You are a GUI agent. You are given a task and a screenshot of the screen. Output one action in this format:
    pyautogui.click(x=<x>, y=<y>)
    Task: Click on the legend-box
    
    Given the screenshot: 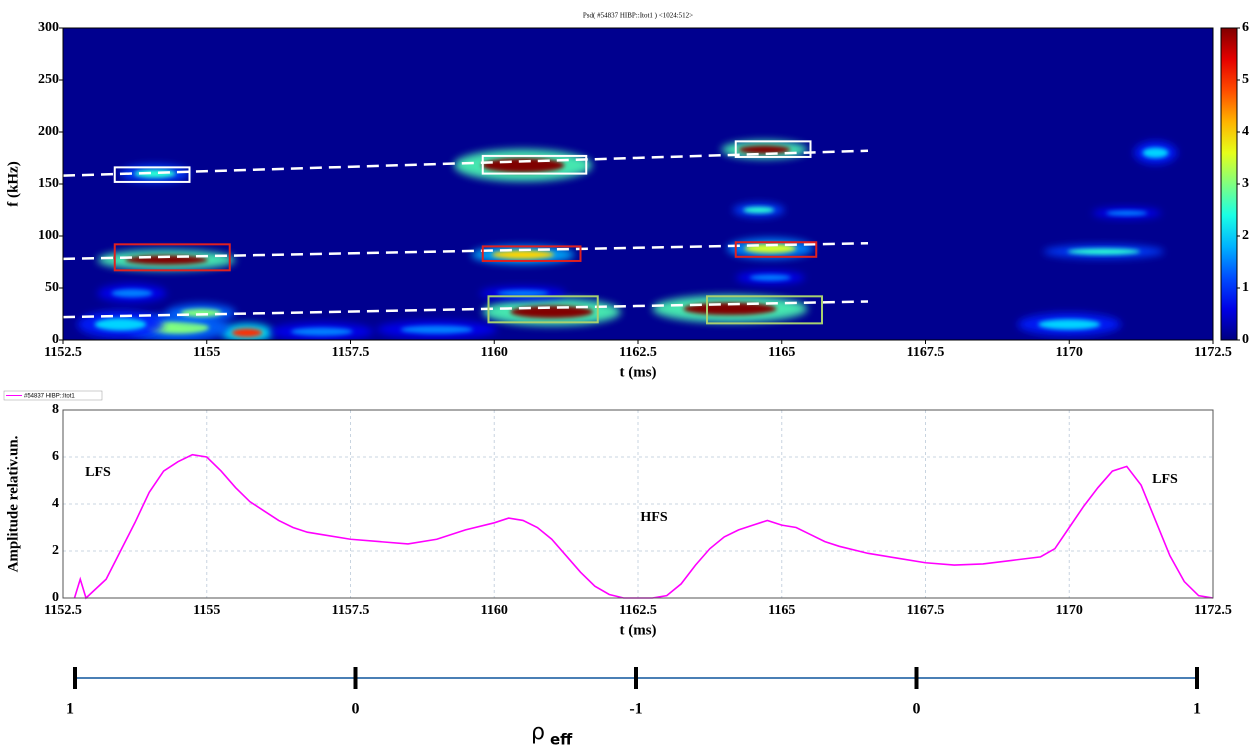 What is the action you would take?
    pyautogui.click(x=53, y=395)
    